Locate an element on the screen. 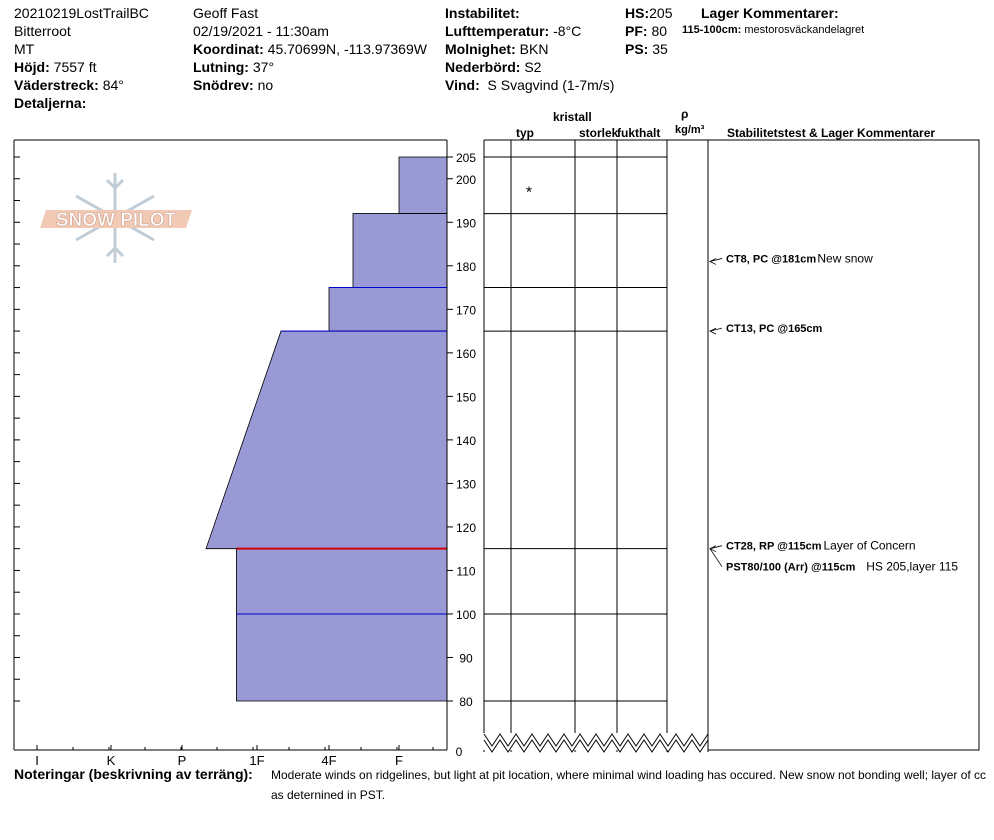 This screenshot has height=840, width=994. hardness-label: P is located at coordinates (182, 760).